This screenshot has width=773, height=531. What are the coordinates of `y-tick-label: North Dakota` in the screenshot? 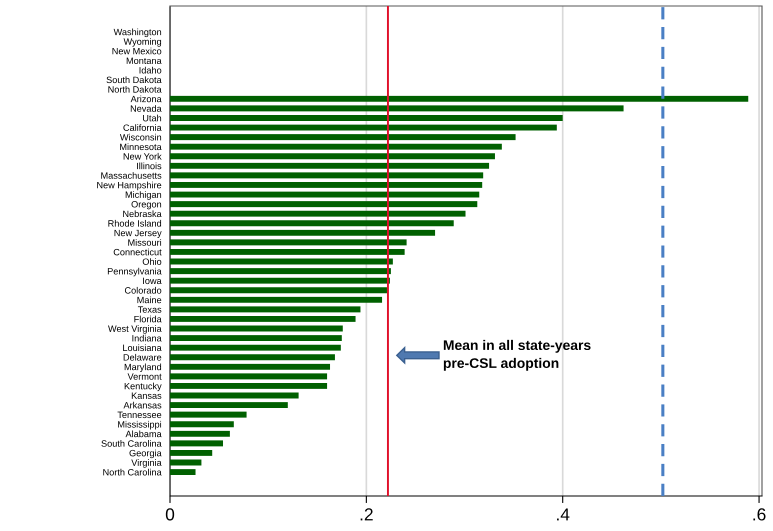 It's located at (135, 89).